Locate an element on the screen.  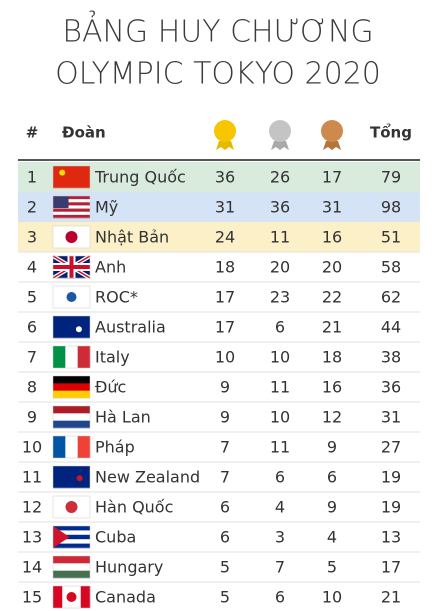
team-name: New Zealand is located at coordinates (147, 477).